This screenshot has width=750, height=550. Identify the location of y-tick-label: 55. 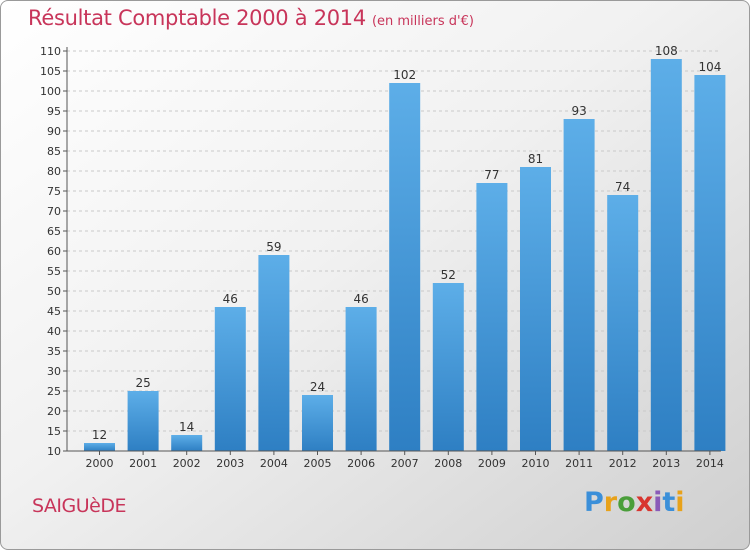
(54, 271).